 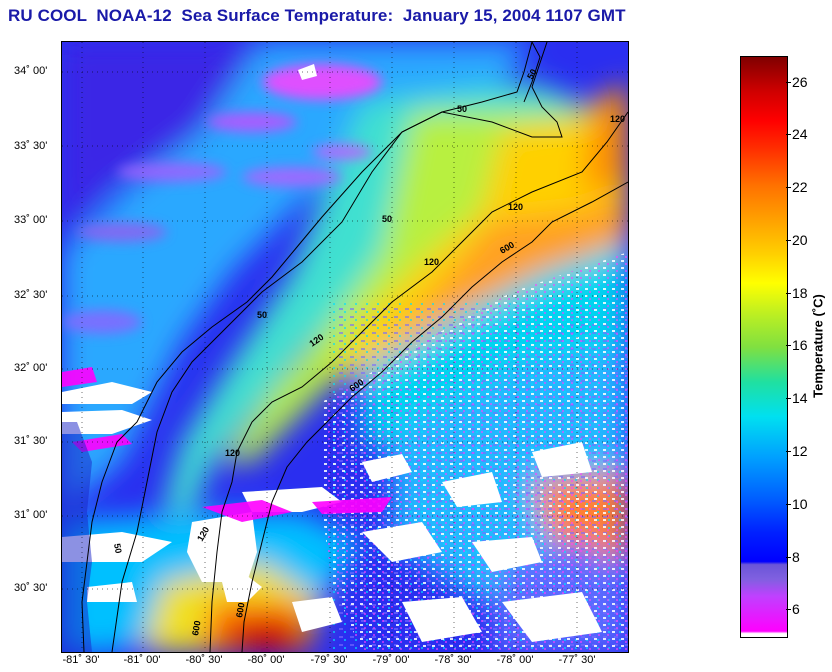 What do you see at coordinates (31, 146) in the screenshot?
I see `lat-tick-label: 33˚ 30'` at bounding box center [31, 146].